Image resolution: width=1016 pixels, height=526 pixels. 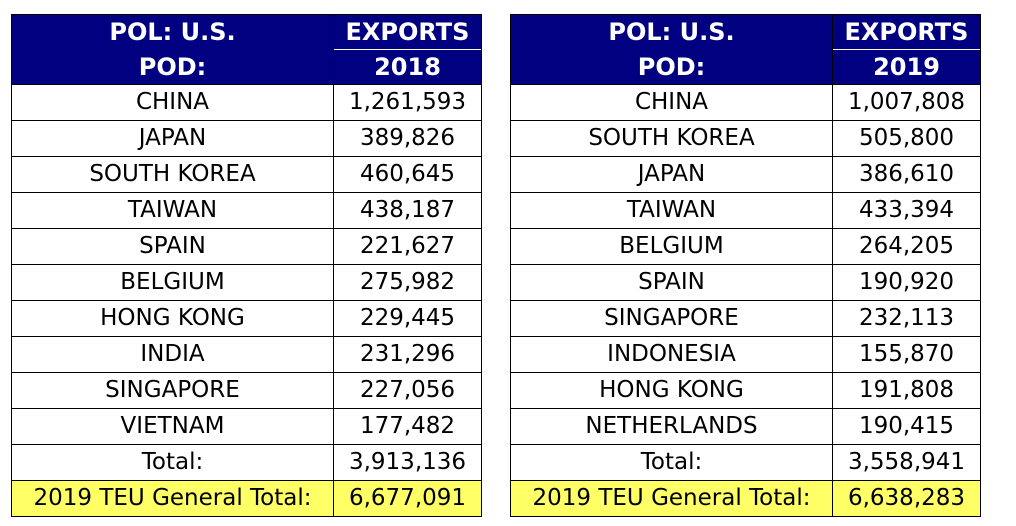 I want to click on header-row-2: POD: 2019, so click(x=745, y=67).